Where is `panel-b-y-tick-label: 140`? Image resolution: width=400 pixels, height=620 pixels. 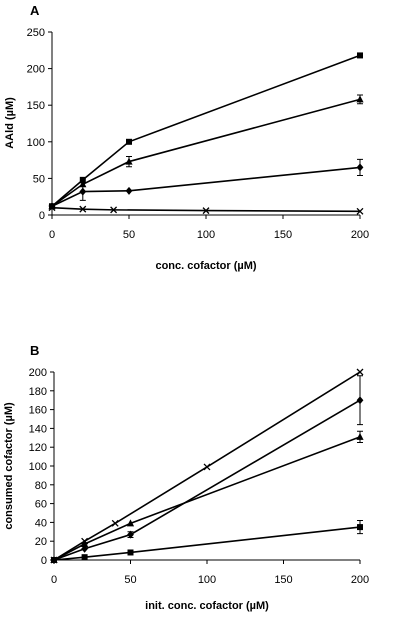 panel-b-y-tick-label: 140 is located at coordinates (38, 429).